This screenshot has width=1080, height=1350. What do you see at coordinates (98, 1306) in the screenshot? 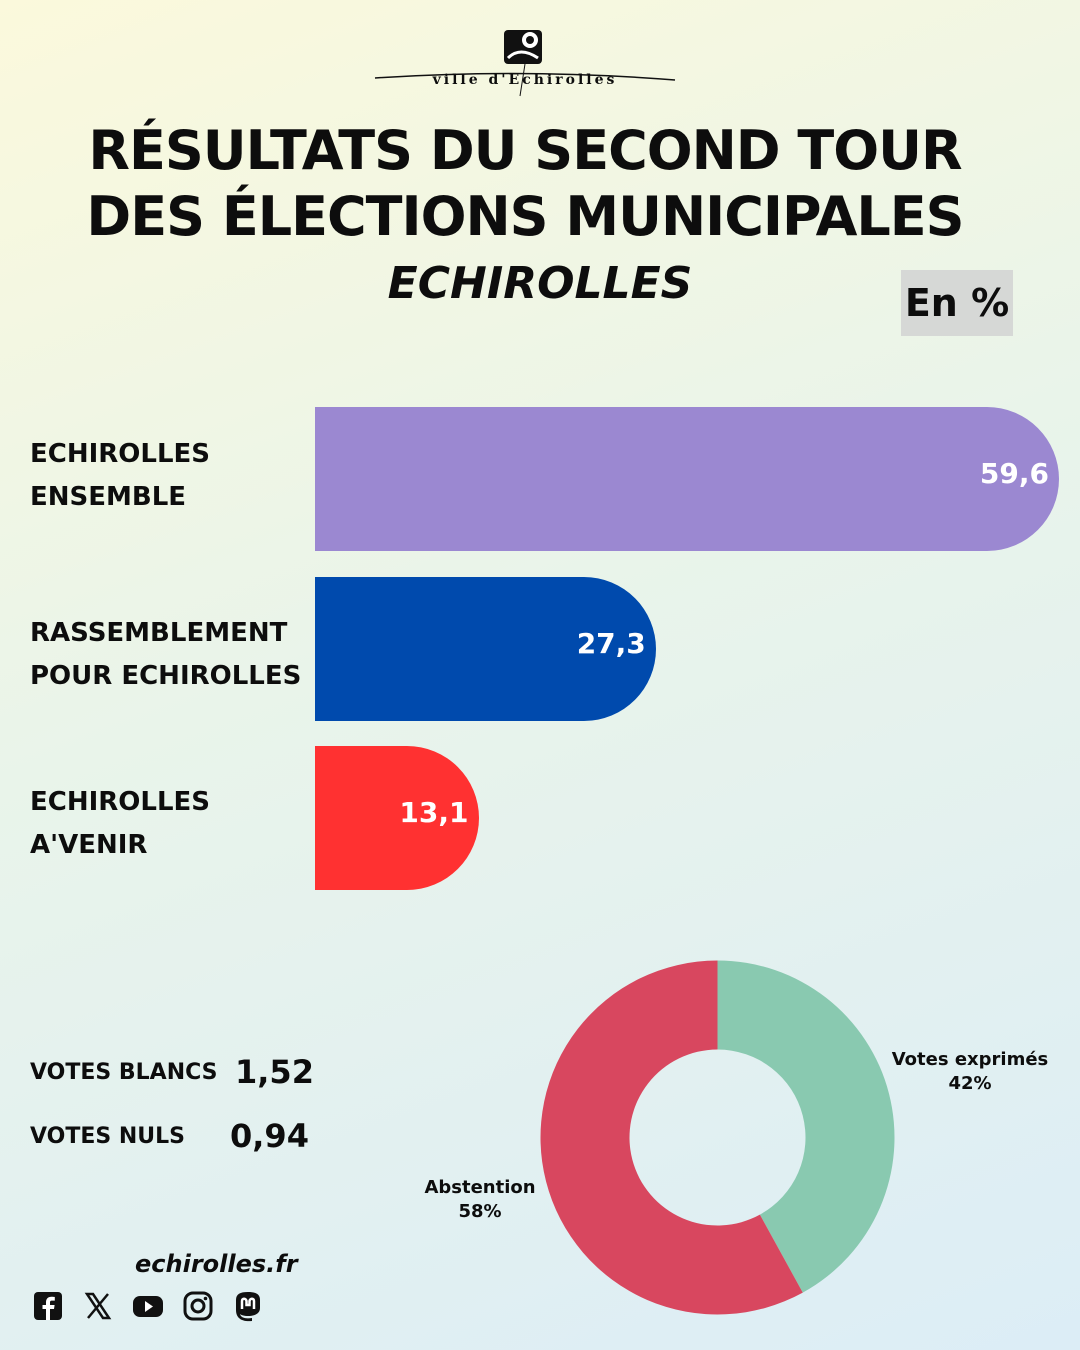
I see `x-icon` at bounding box center [98, 1306].